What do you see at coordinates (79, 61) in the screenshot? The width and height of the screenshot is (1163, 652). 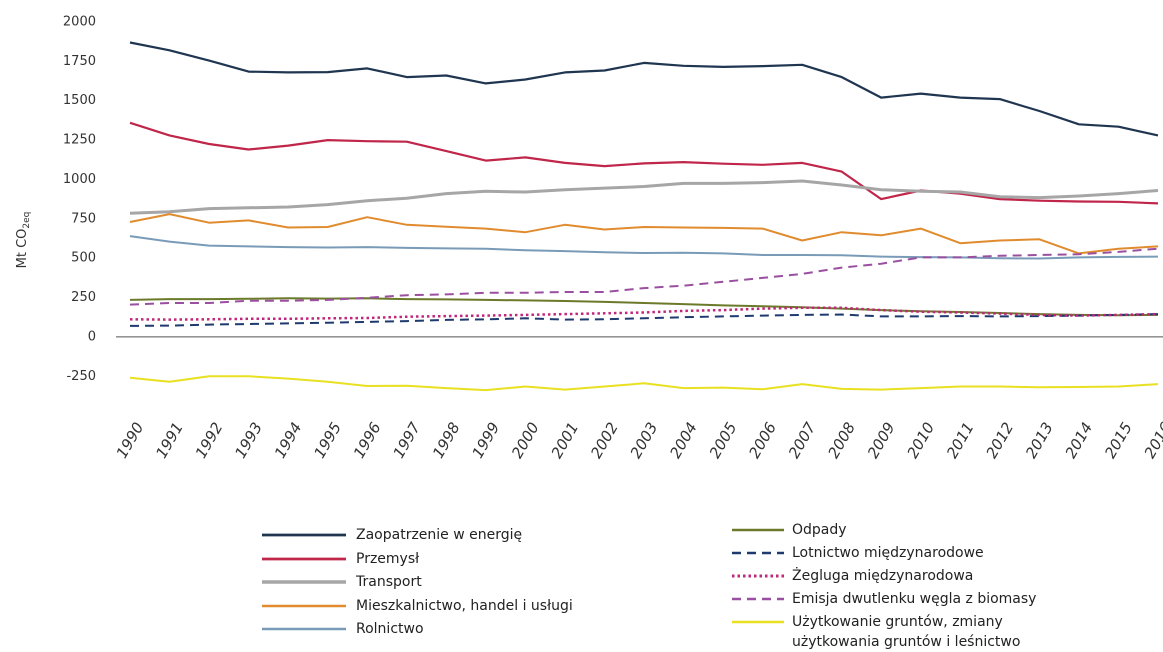 I see `y-tick-label: 1750` at bounding box center [79, 61].